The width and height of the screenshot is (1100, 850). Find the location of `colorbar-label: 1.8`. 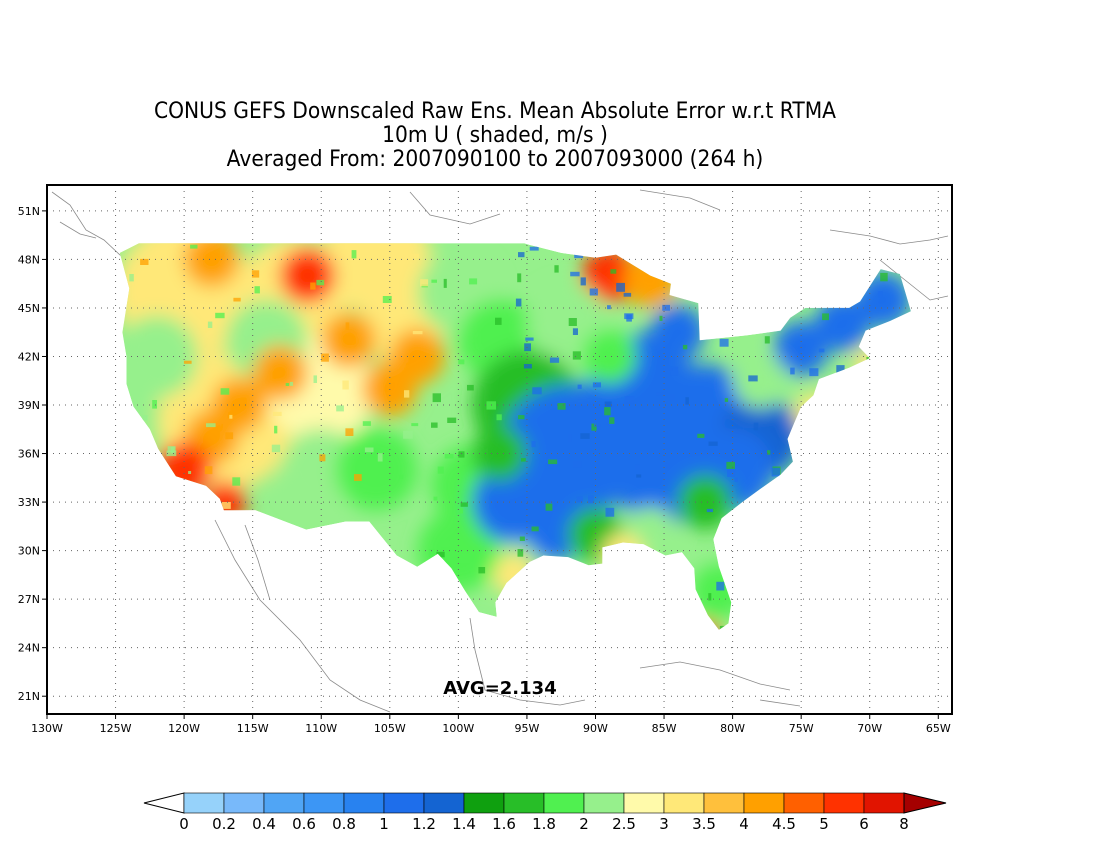

colorbar-label: 1.8 is located at coordinates (544, 824).